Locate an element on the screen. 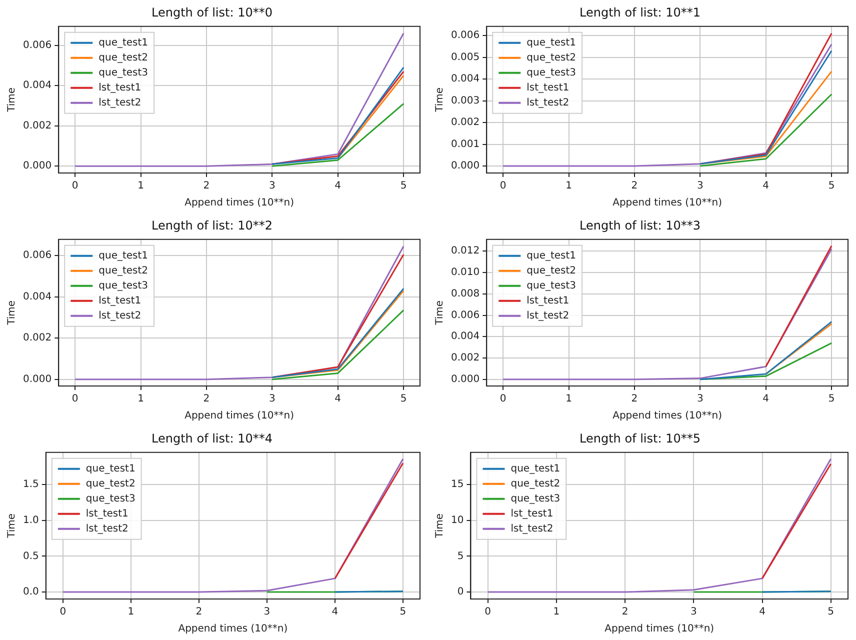 This screenshot has width=856, height=640. y-tick-label: 0.012 is located at coordinates (465, 251).